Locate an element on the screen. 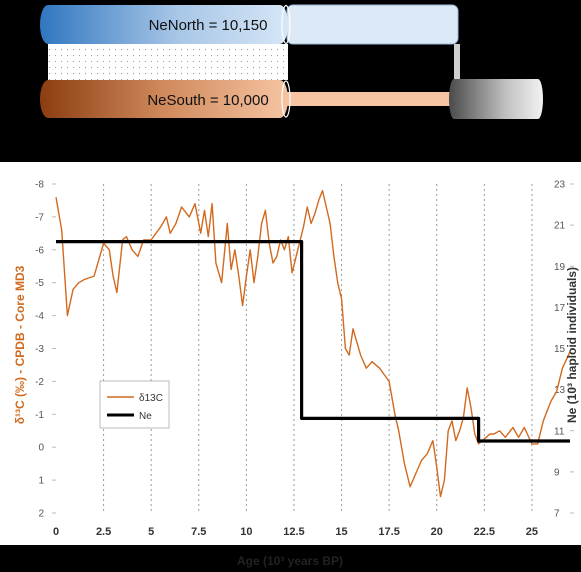 The width and height of the screenshot is (581, 572). y-right-tick-label: 19 is located at coordinates (560, 267).